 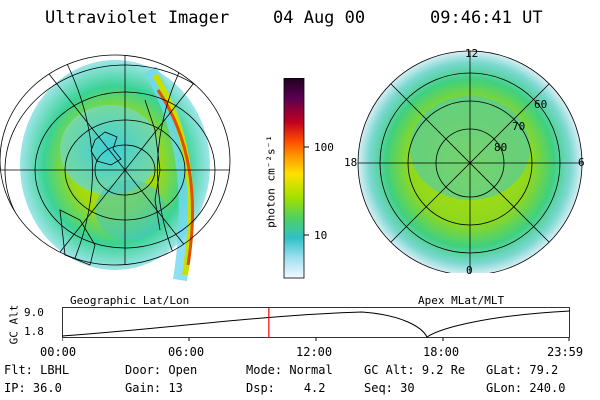 What do you see at coordinates (469, 270) in the screenshot?
I see `mlt-label-0: 0` at bounding box center [469, 270].